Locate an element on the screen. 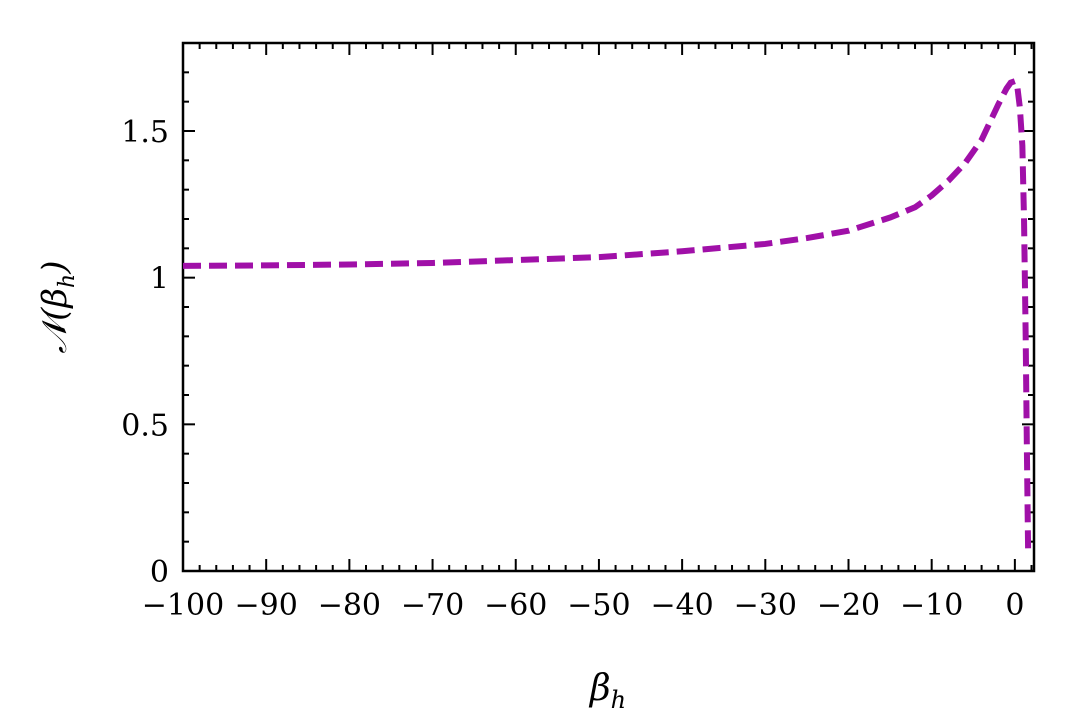 This screenshot has width=1080, height=720. x-tick-label: −10 is located at coordinates (931, 605).